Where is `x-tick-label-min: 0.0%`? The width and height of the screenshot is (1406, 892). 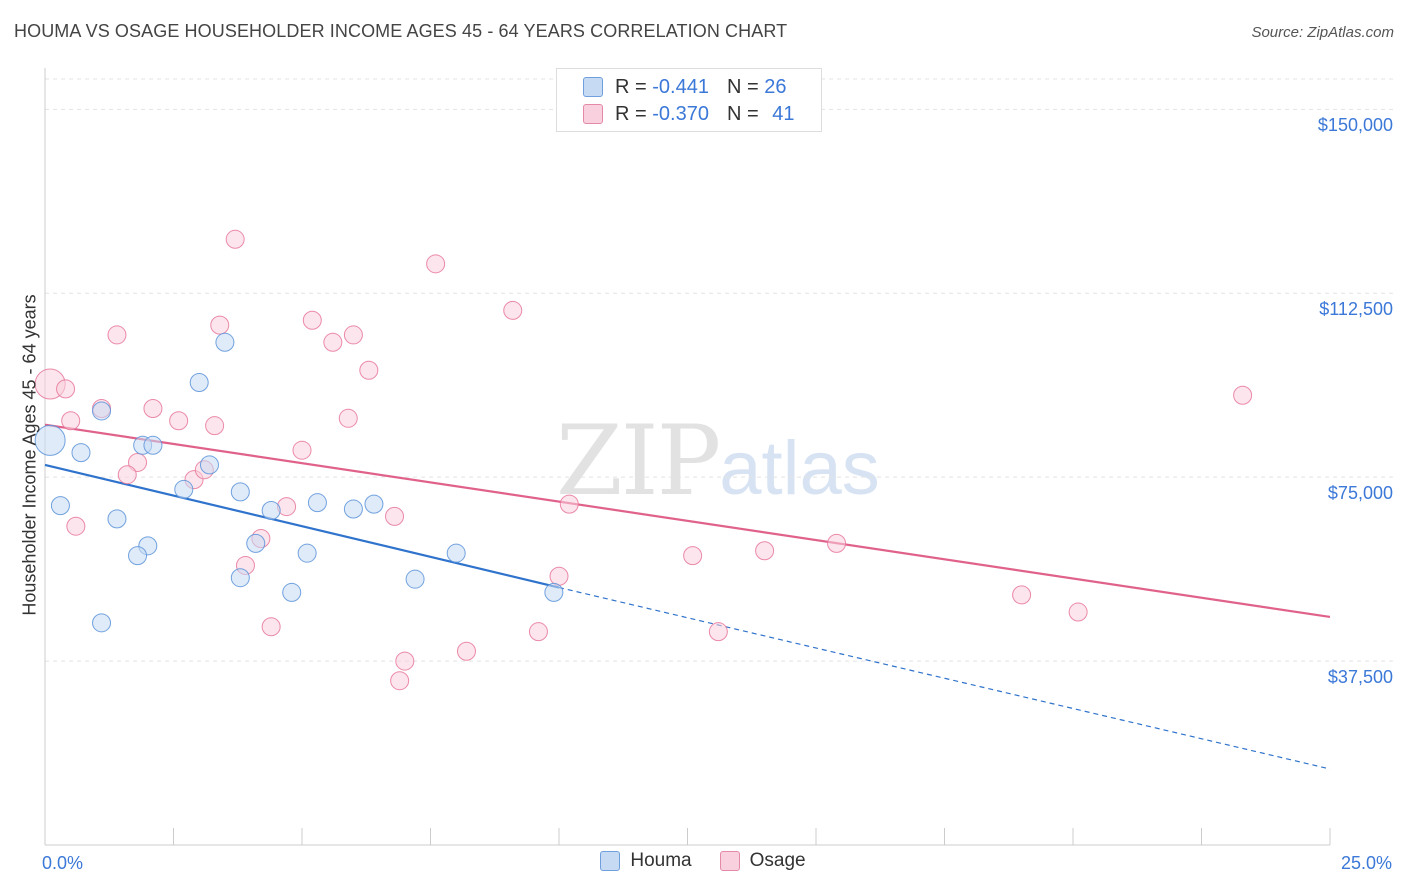 x-tick-label-min: 0.0% is located at coordinates (63, 863).